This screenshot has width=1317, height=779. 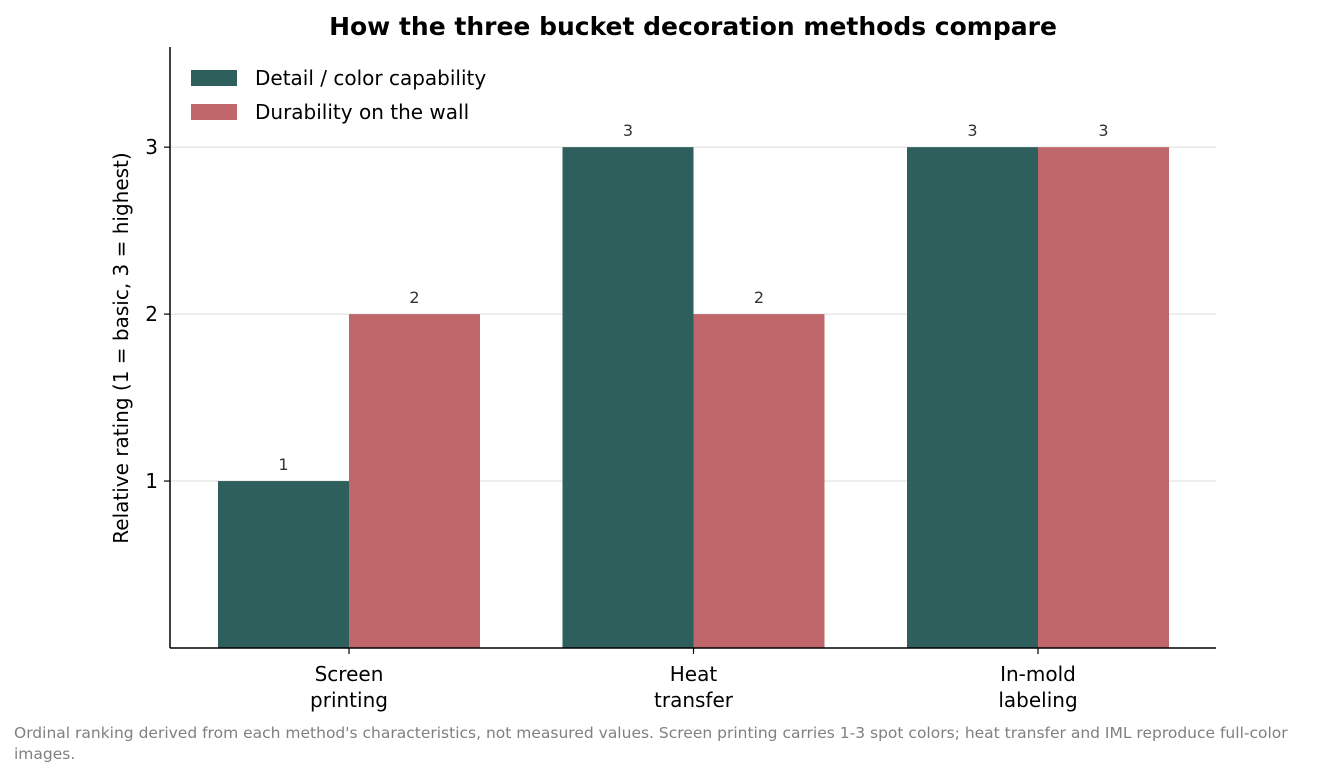 What do you see at coordinates (151, 147) in the screenshot?
I see `y-tick-label: 3` at bounding box center [151, 147].